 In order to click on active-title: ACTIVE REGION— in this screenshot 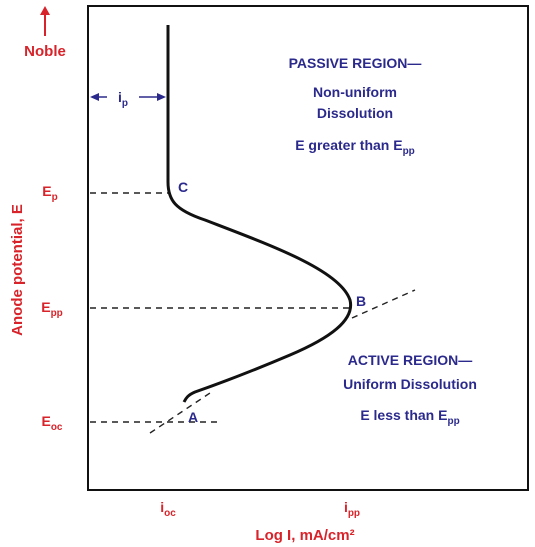, I will do `click(410, 360)`.